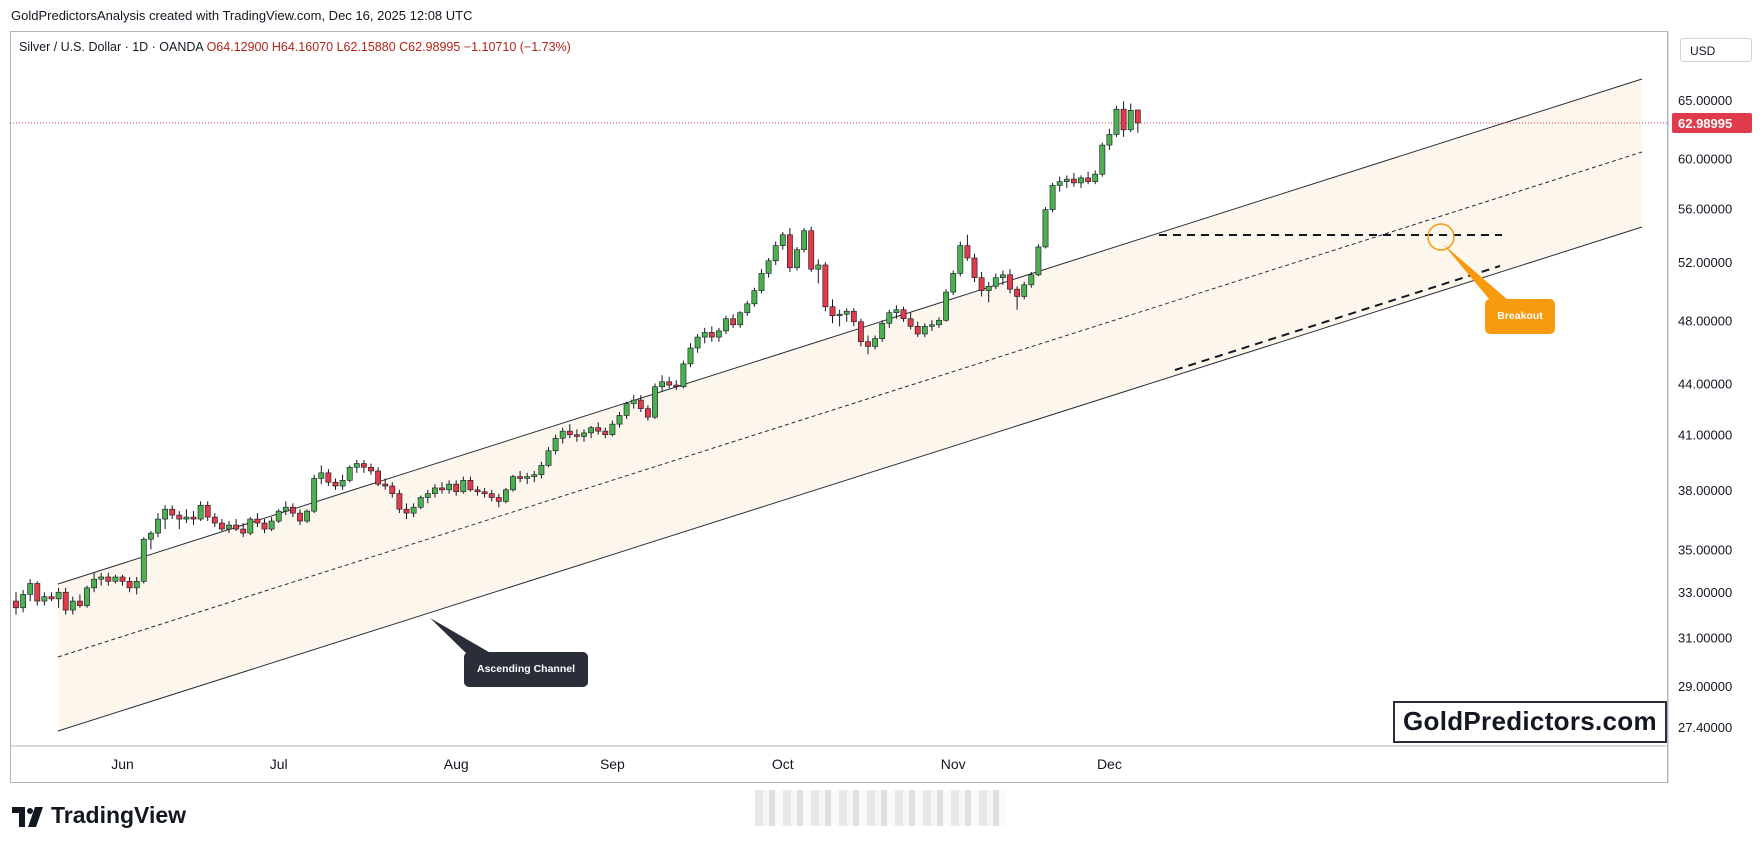 Image resolution: width=1763 pixels, height=851 pixels. Describe the element at coordinates (462, 636) in the screenshot. I see `channel-callout-pointer` at that location.